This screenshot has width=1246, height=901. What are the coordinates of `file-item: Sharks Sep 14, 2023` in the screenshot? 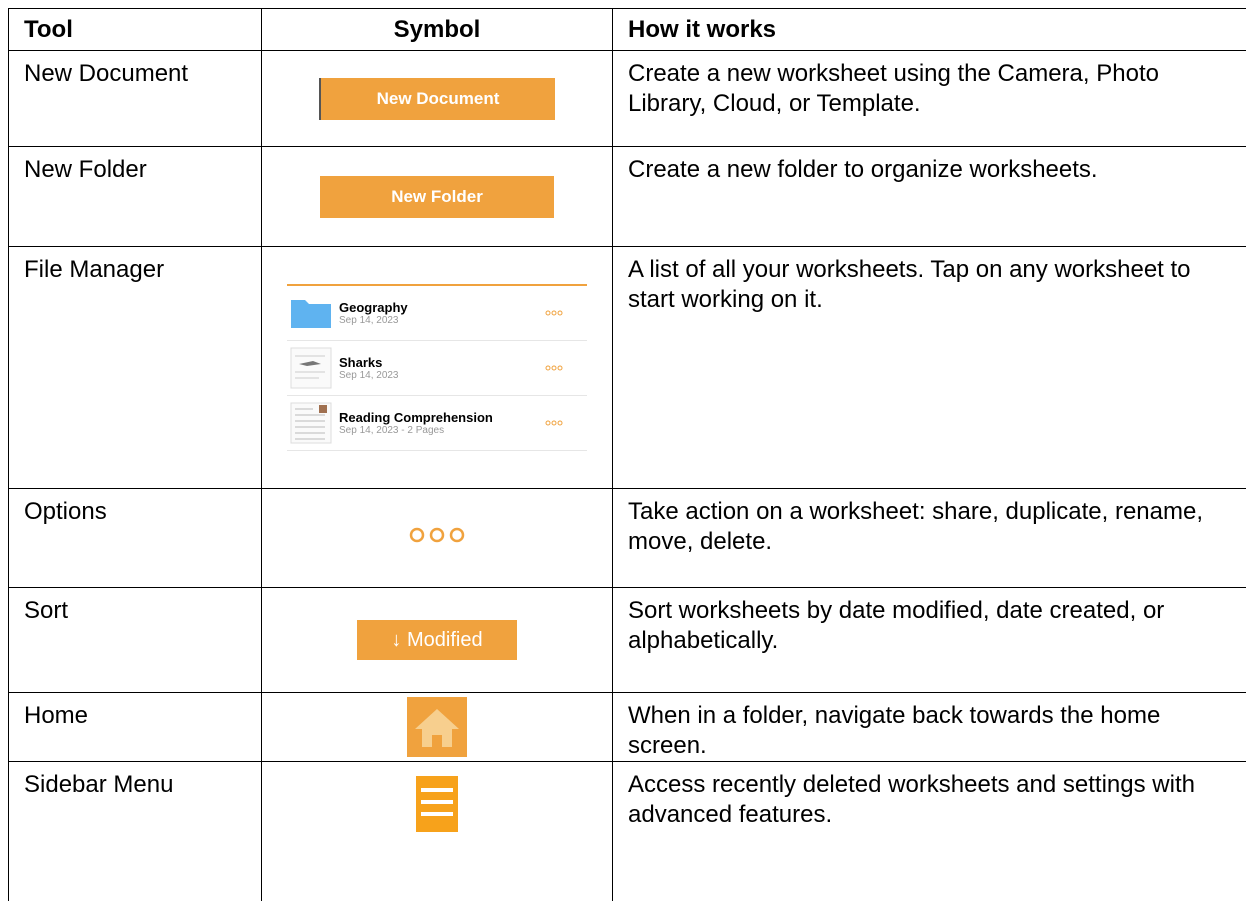 It's located at (437, 368).